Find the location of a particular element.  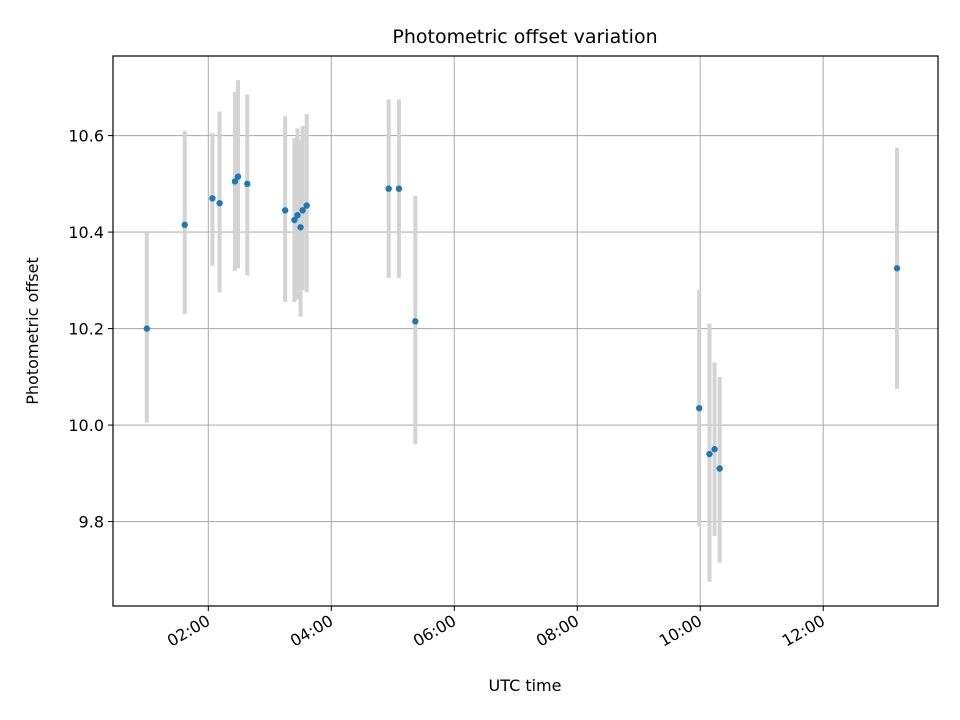

y-axis-label: Photometric offset is located at coordinates (32, 331).